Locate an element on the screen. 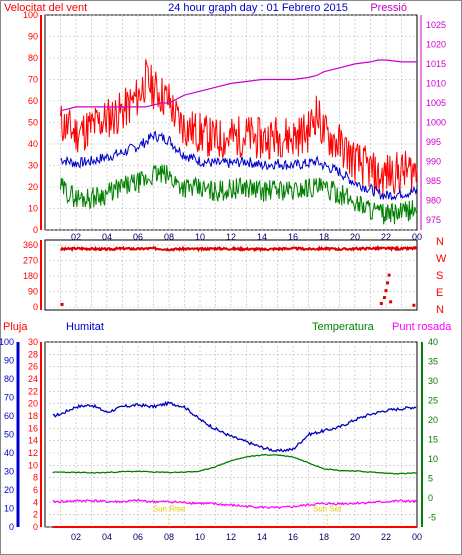 This screenshot has width=462, height=555. humidity-tick-label: 50 is located at coordinates (9, 435).